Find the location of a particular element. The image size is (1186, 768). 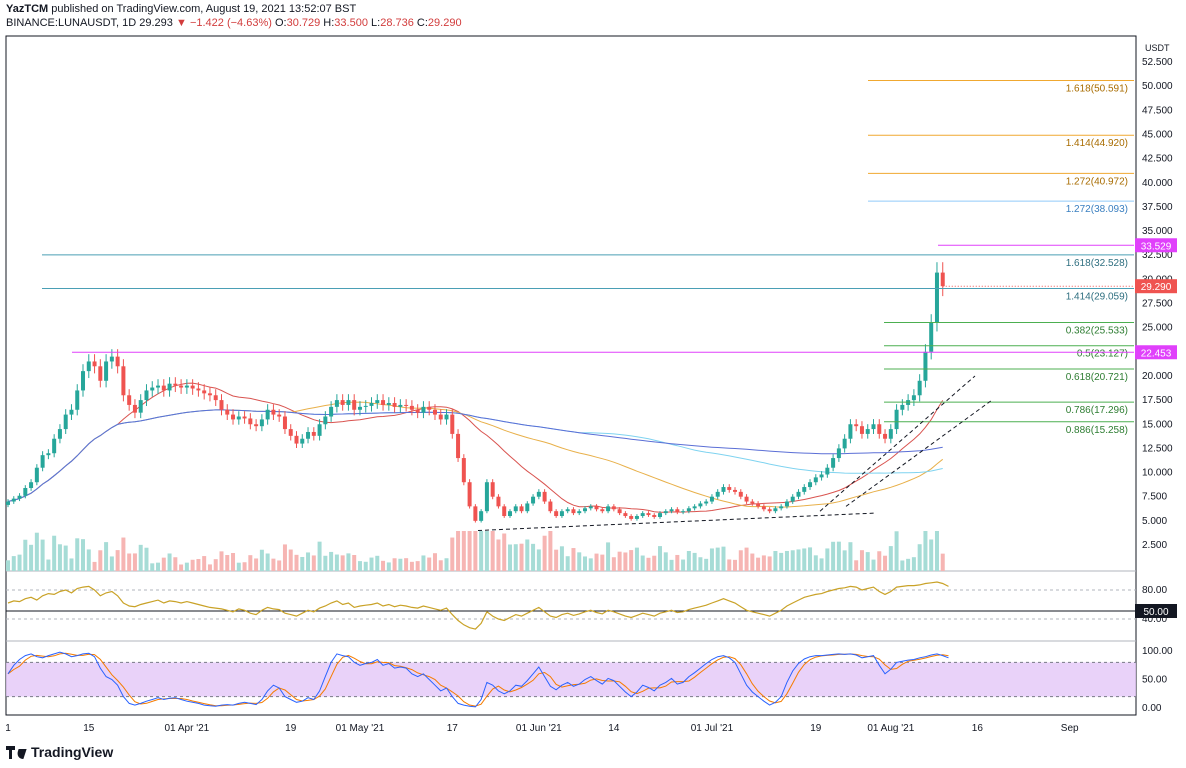

fib-level-label: 1.414(29.059) is located at coordinates (1097, 296).